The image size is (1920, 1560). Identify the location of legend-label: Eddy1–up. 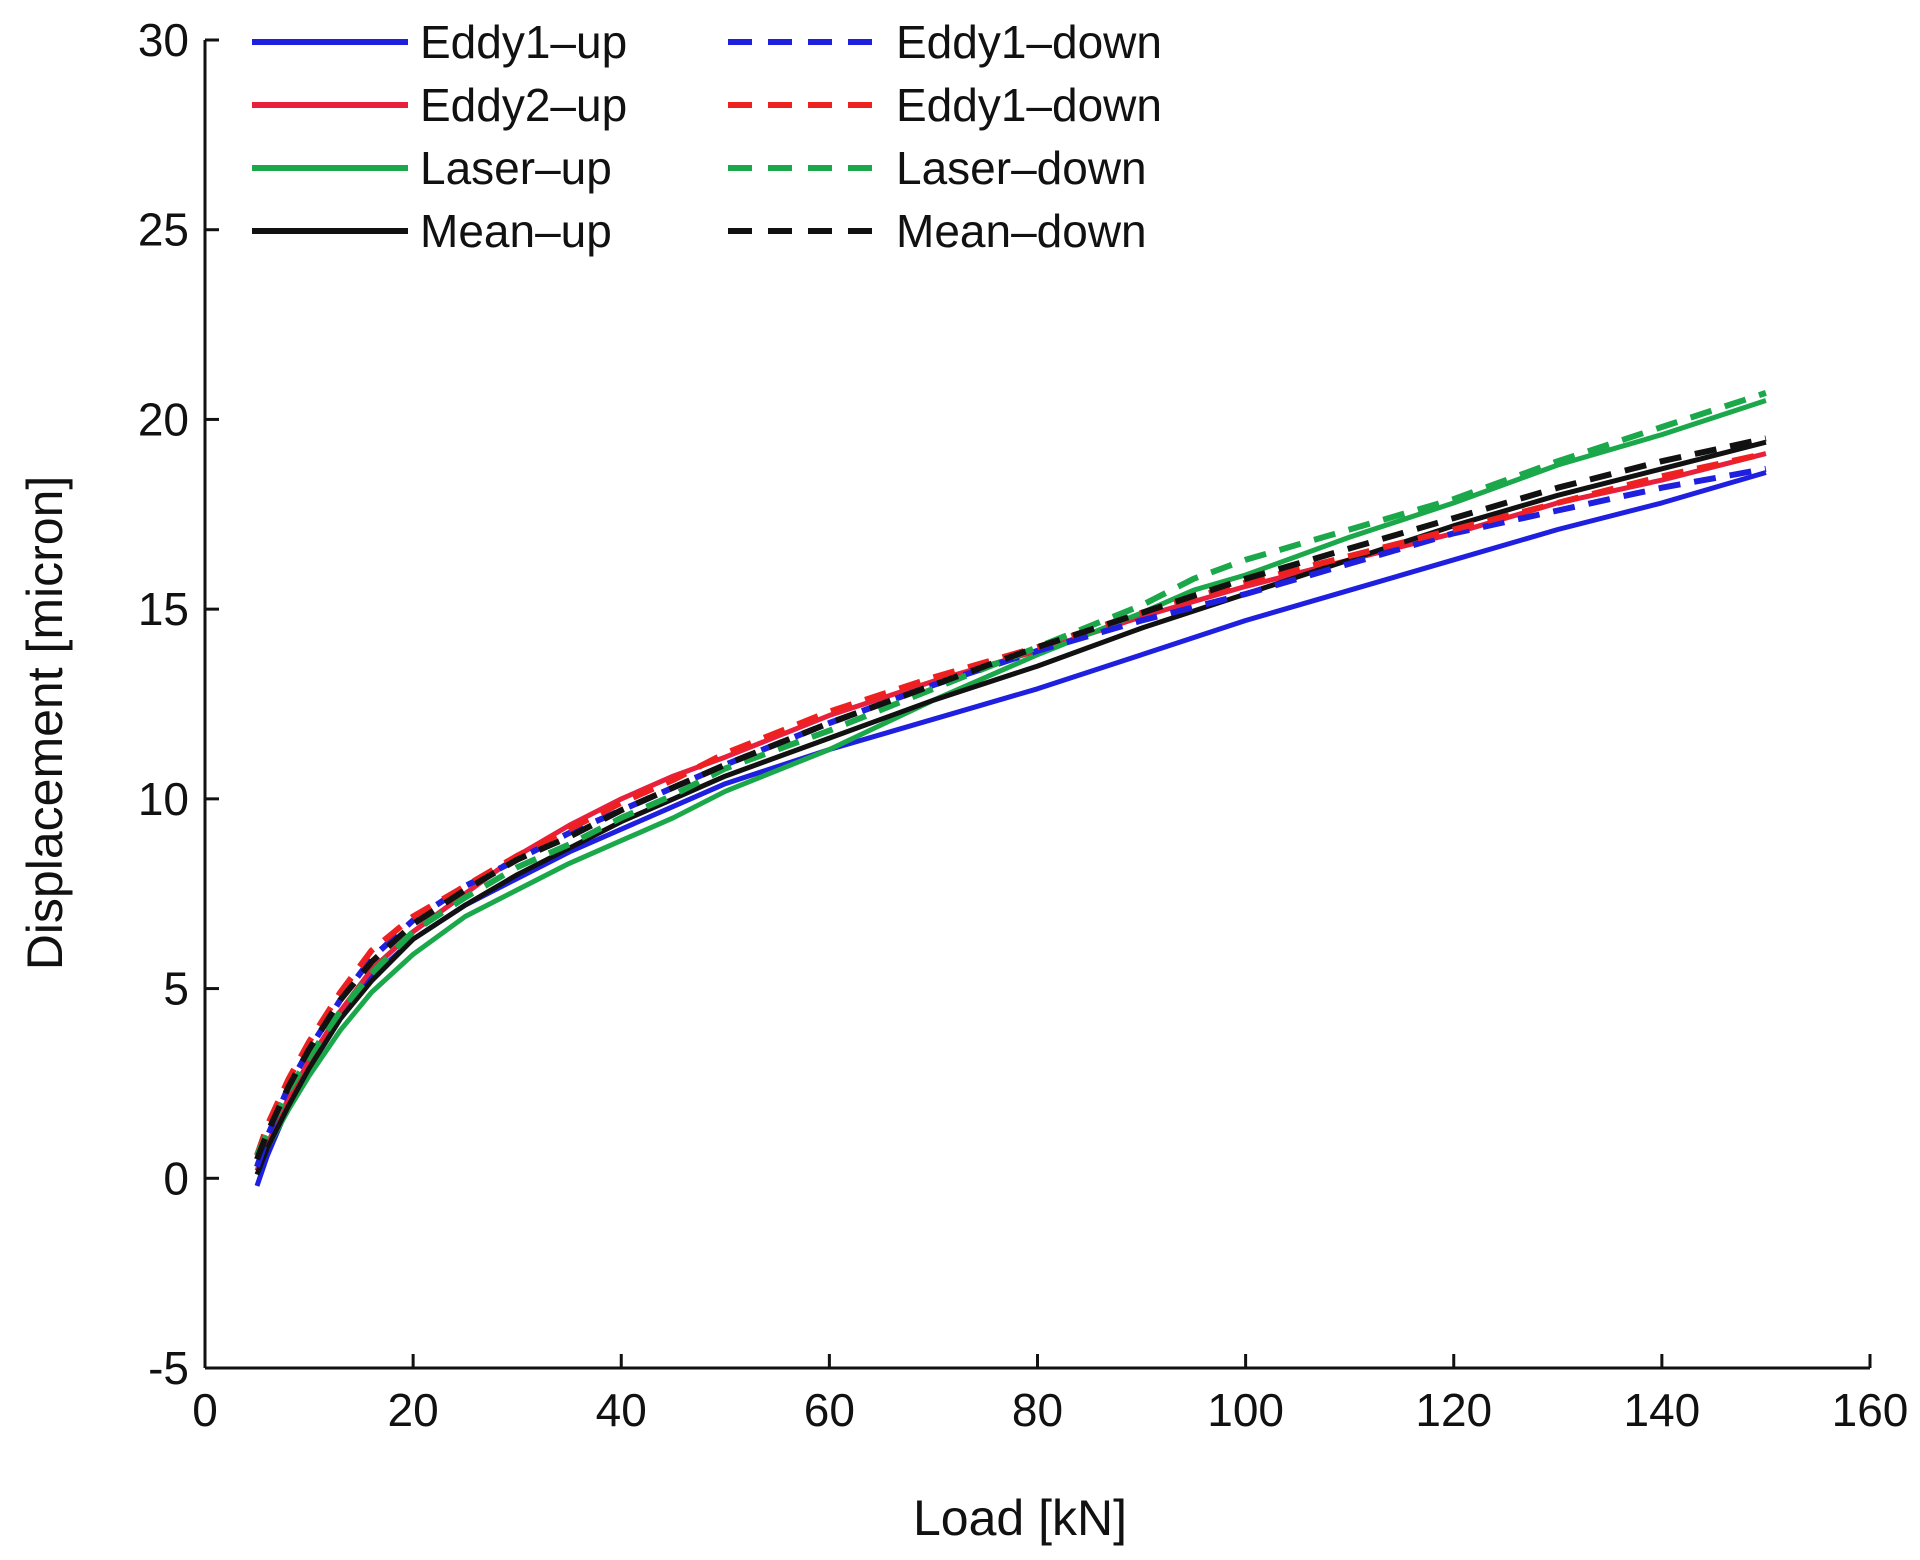
(523, 42).